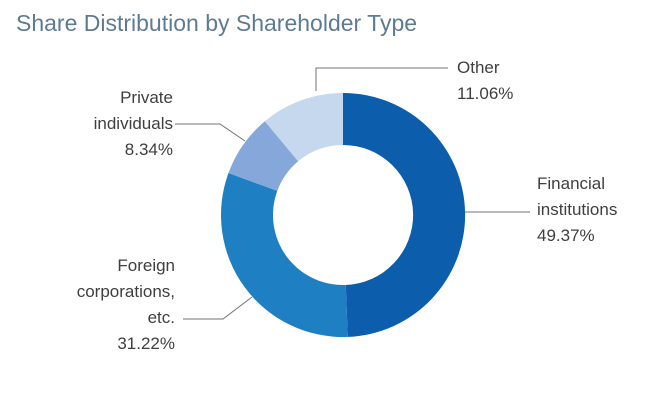 The image size is (650, 410). I want to click on label-other: Other 11.06%, so click(517, 81).